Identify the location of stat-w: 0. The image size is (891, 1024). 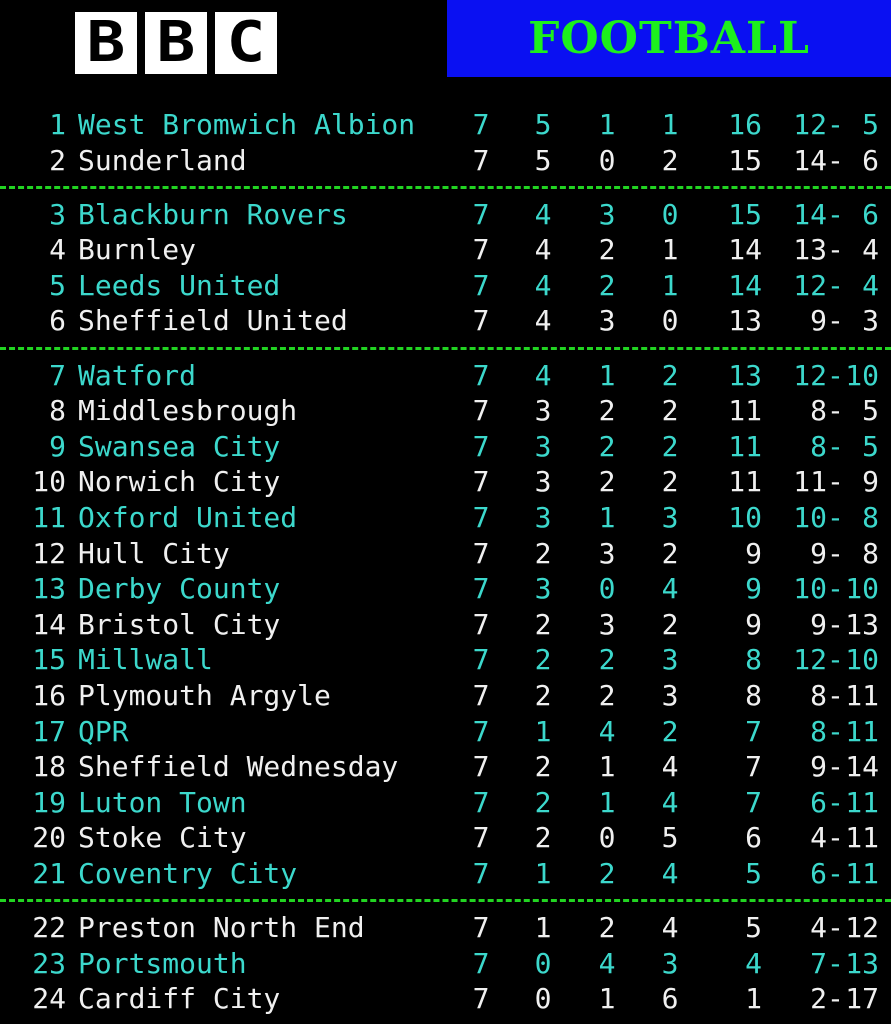
(543, 963).